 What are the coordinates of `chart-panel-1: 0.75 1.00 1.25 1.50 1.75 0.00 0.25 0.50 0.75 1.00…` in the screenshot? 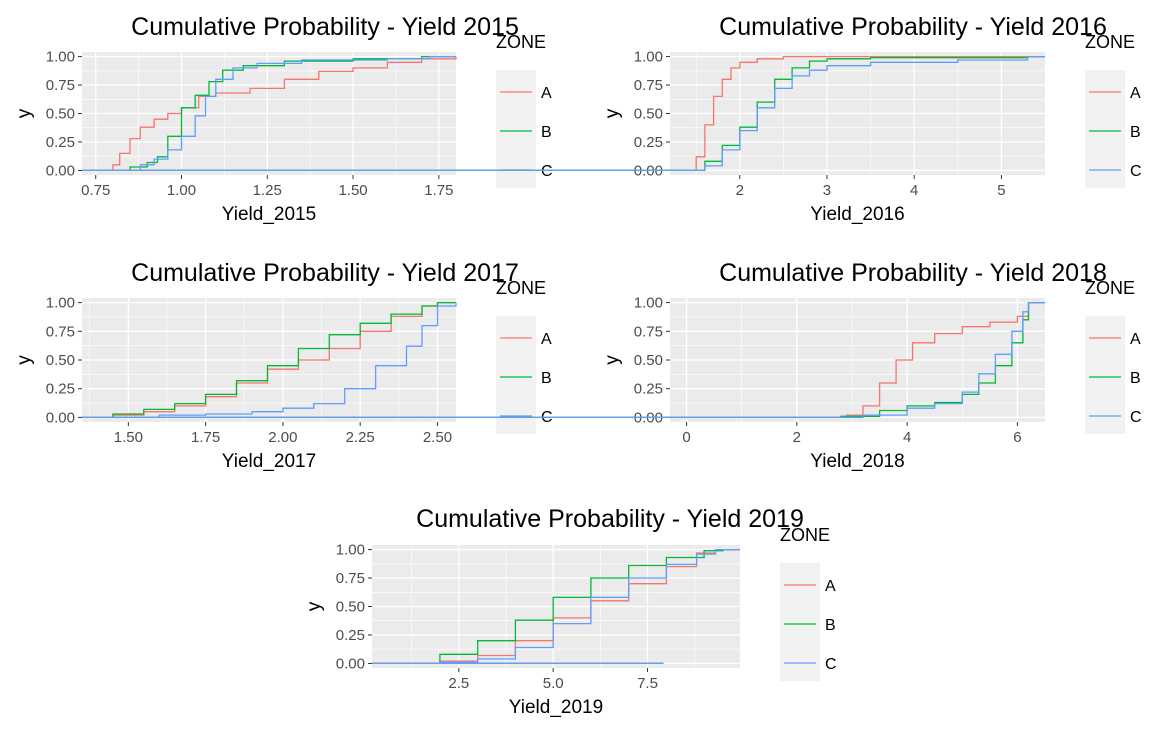 It's located at (283, 119).